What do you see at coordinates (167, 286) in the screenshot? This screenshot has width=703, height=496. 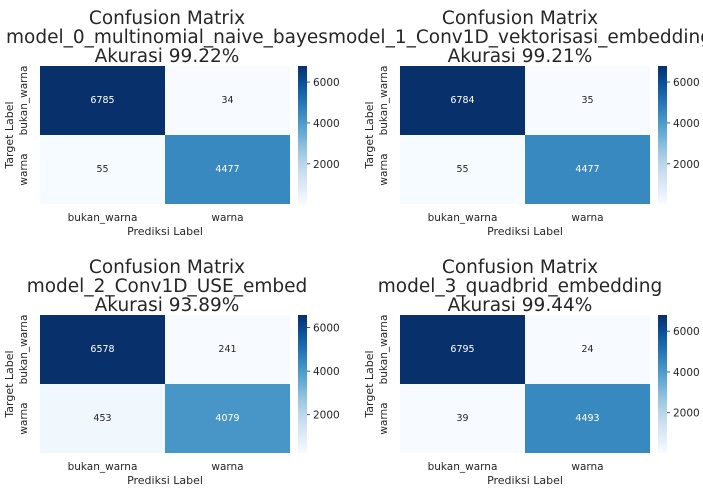 I see `panel-title-line: model_2_Conv1D_USE_embed` at bounding box center [167, 286].